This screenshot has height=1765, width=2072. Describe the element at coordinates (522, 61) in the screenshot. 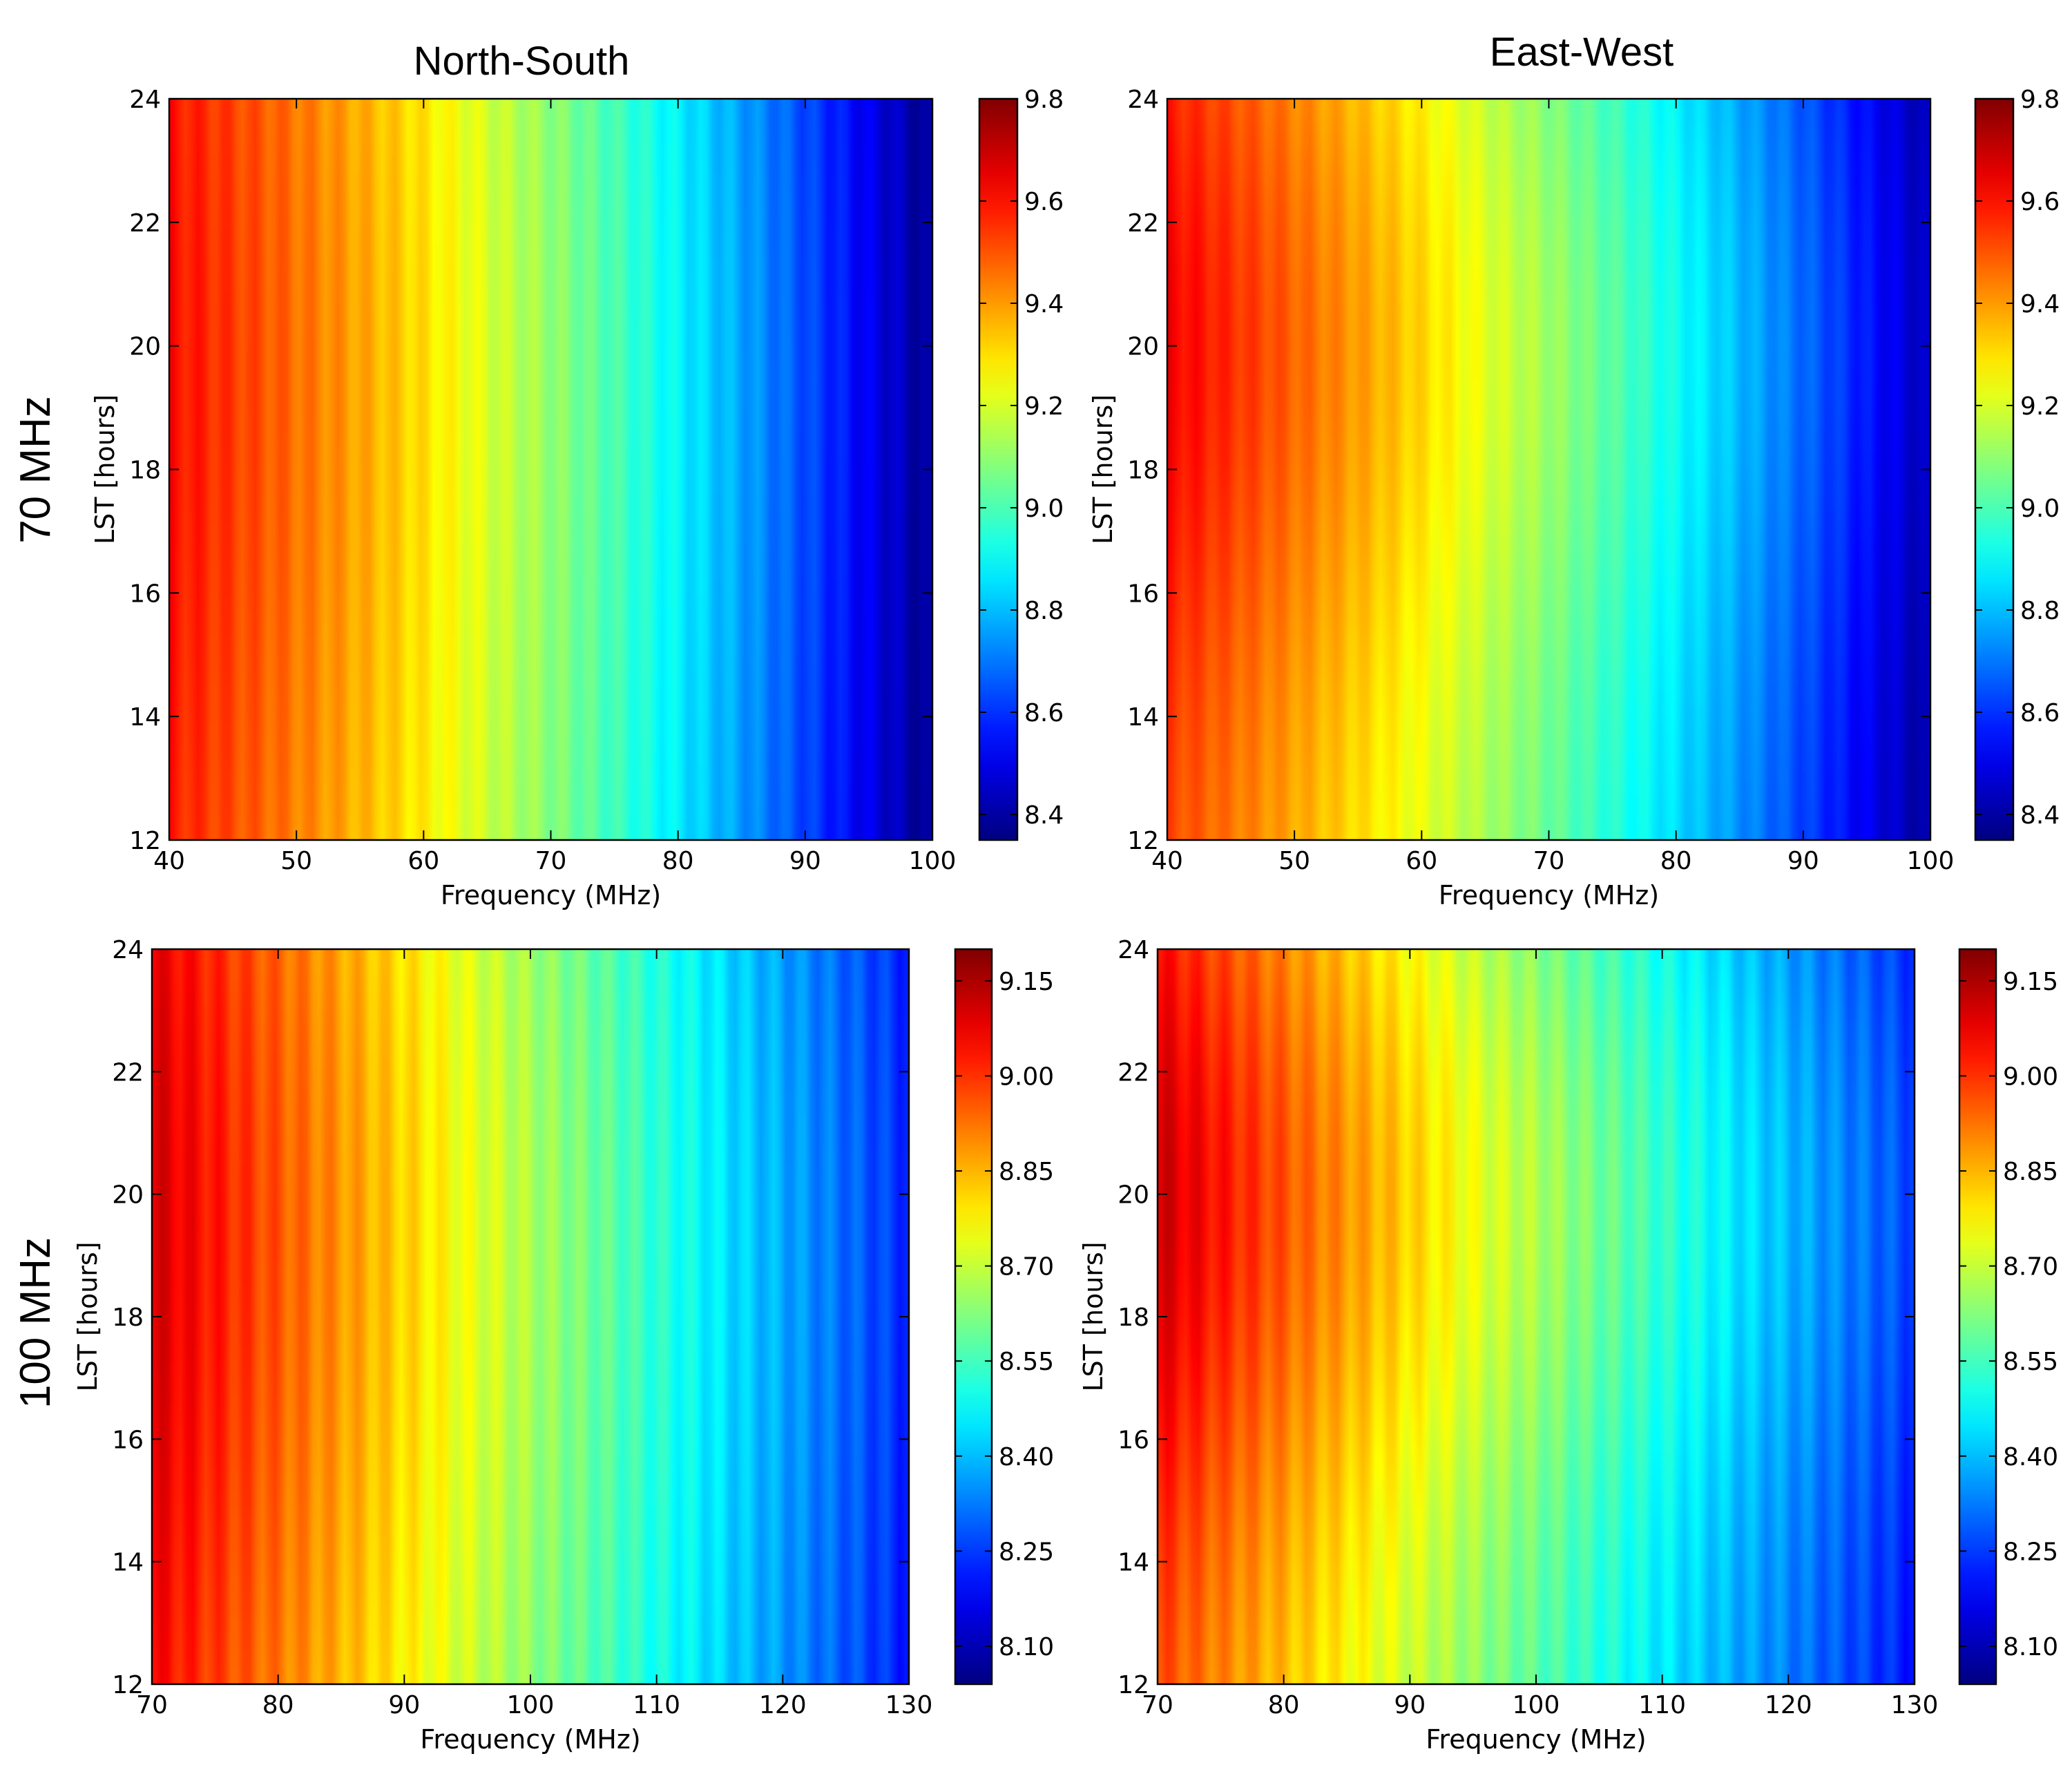

I see `column-title-north-south: North-South` at that location.